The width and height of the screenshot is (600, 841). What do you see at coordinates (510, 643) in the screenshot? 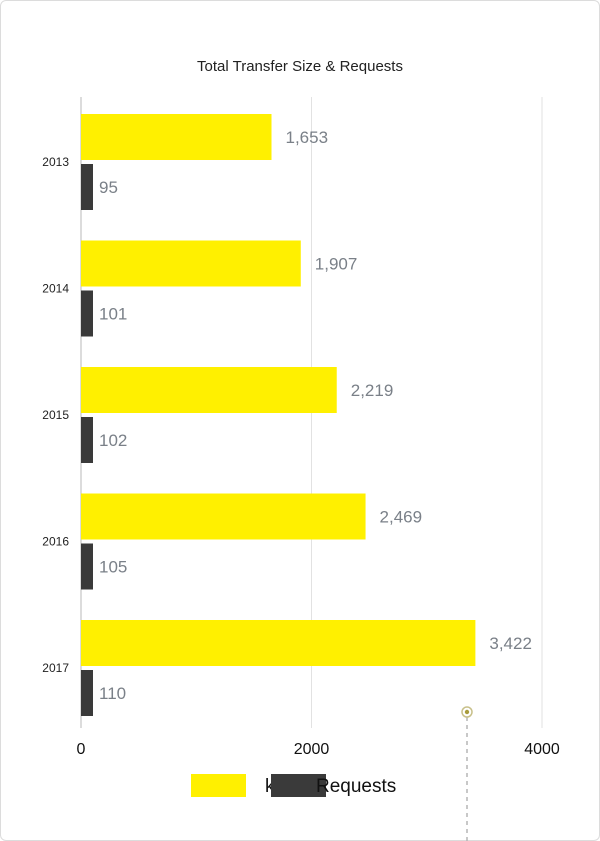
I see `data-label-kb: 3,422` at bounding box center [510, 643].